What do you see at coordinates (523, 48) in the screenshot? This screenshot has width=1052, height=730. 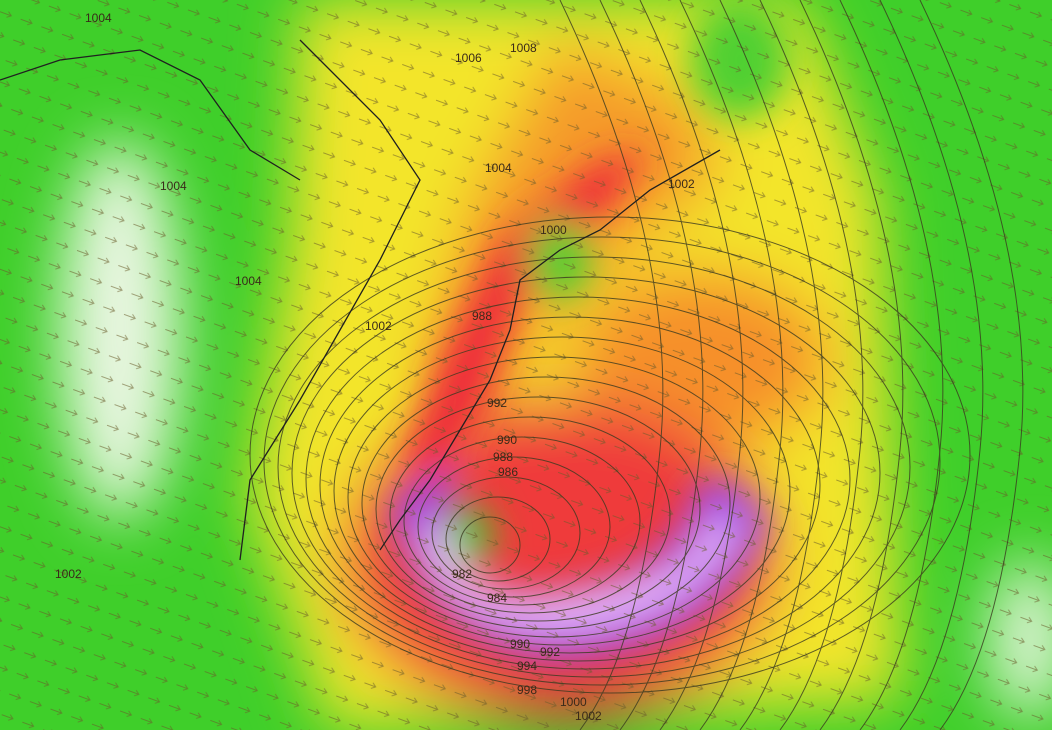 I see `isobar-label: 1008` at bounding box center [523, 48].